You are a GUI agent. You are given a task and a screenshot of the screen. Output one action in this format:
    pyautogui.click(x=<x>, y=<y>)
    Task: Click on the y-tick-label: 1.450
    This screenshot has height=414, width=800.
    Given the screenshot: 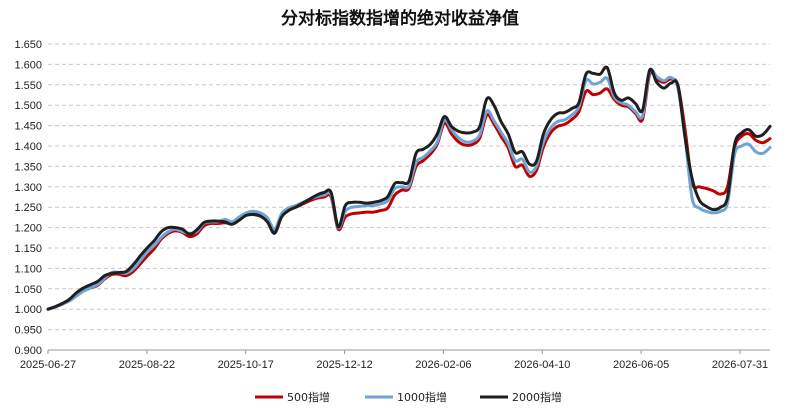 What is the action you would take?
    pyautogui.click(x=28, y=127)
    